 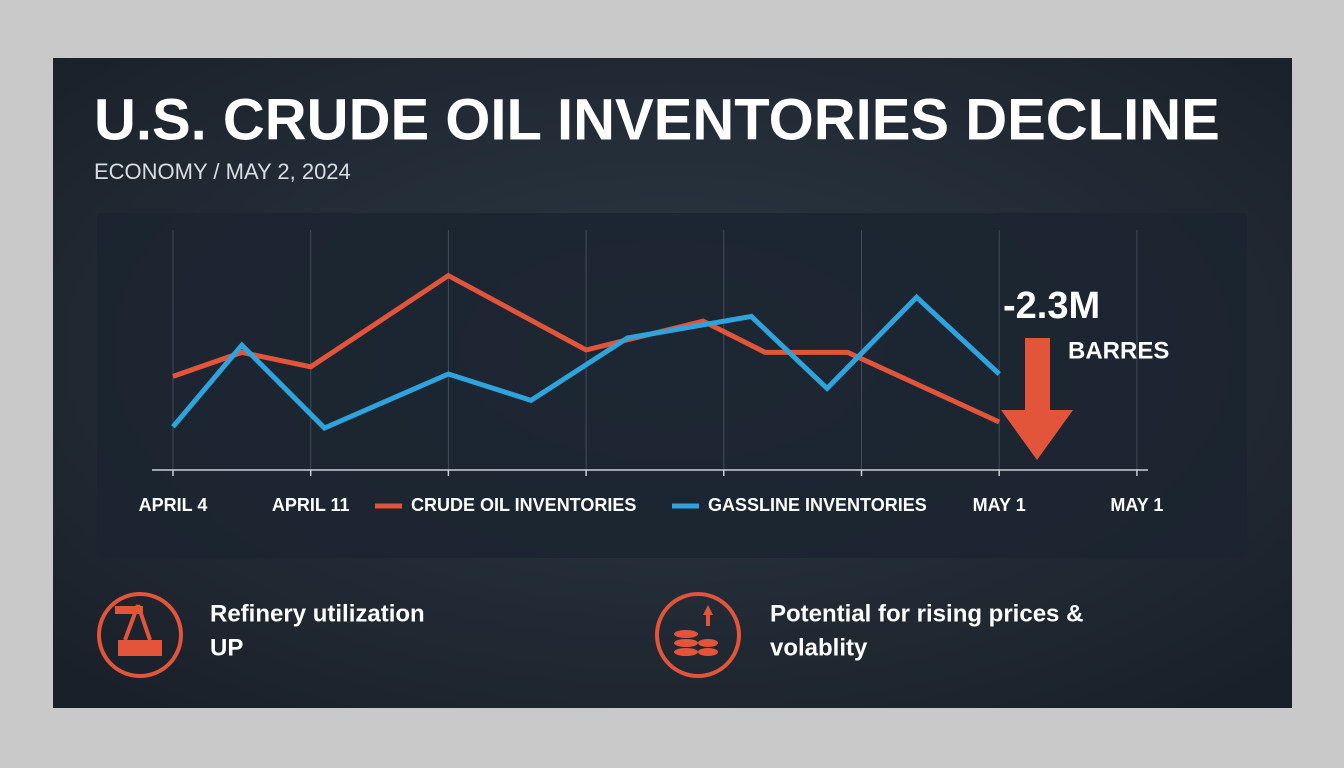 I want to click on highlight-text: UP, so click(x=226, y=647).